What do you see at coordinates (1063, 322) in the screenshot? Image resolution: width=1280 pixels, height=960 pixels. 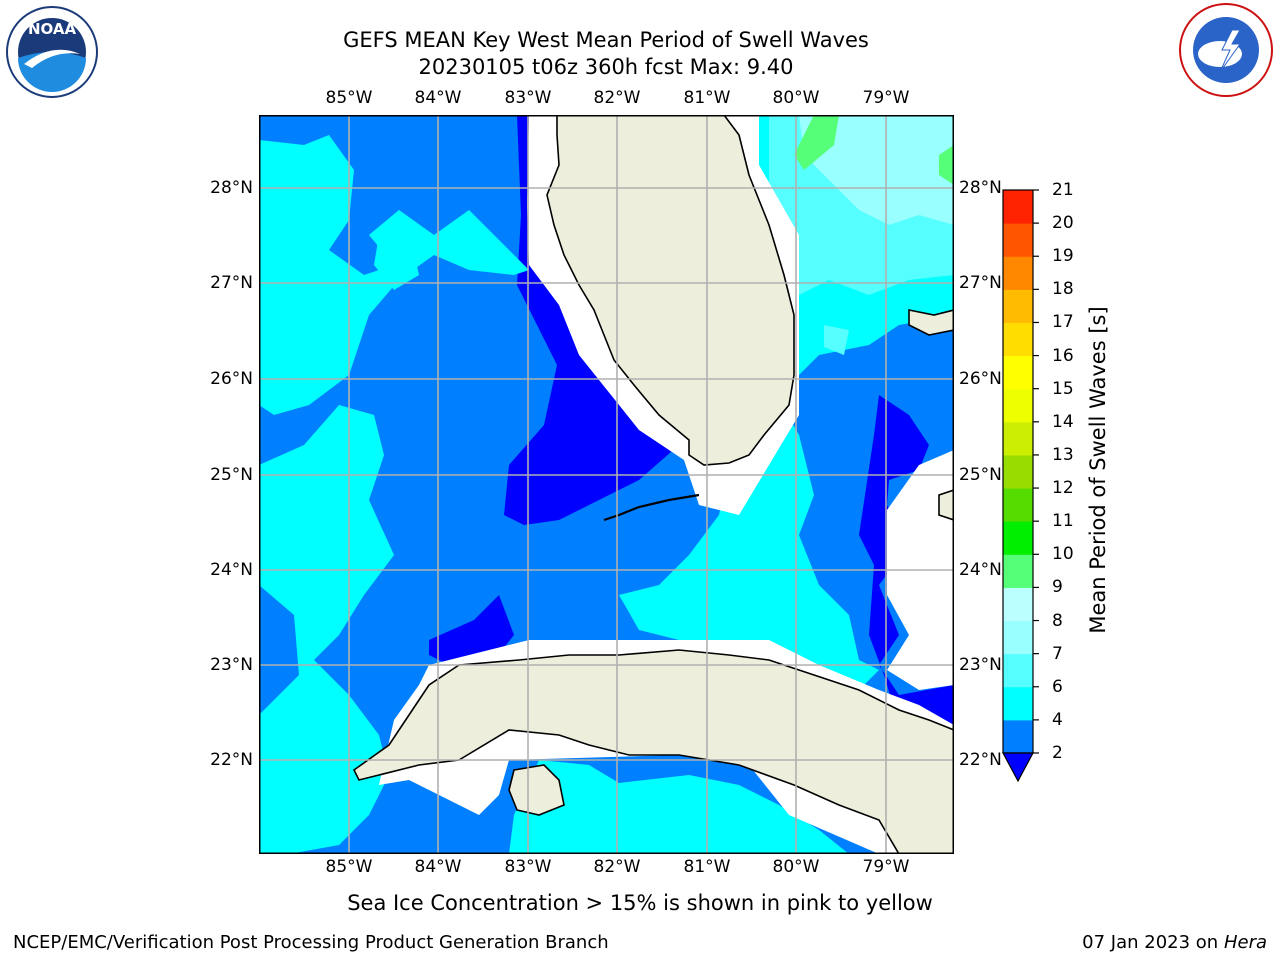 I see `colorbar-label: 17` at bounding box center [1063, 322].